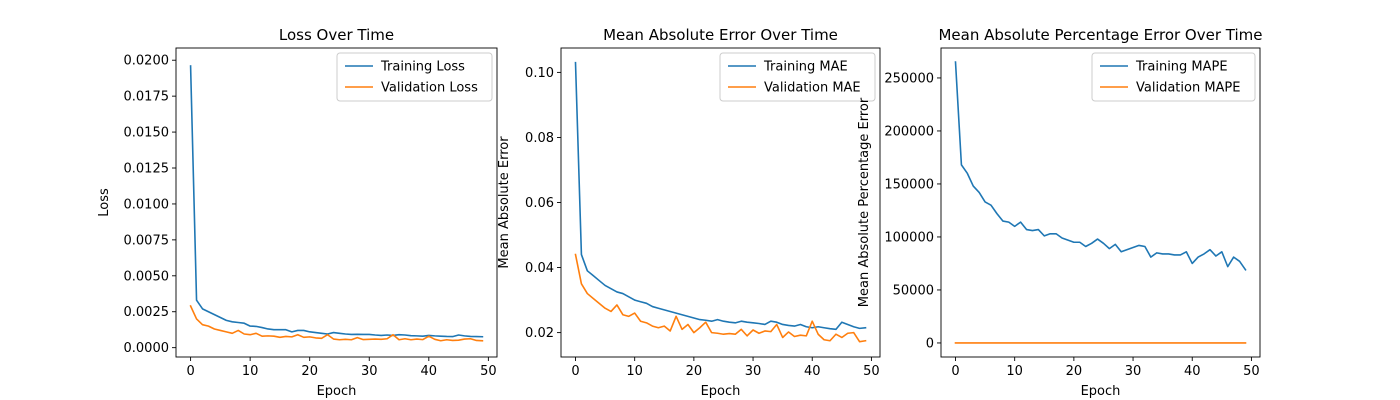  What do you see at coordinates (930, 343) in the screenshot?
I see `y-tick-label: 0` at bounding box center [930, 343].